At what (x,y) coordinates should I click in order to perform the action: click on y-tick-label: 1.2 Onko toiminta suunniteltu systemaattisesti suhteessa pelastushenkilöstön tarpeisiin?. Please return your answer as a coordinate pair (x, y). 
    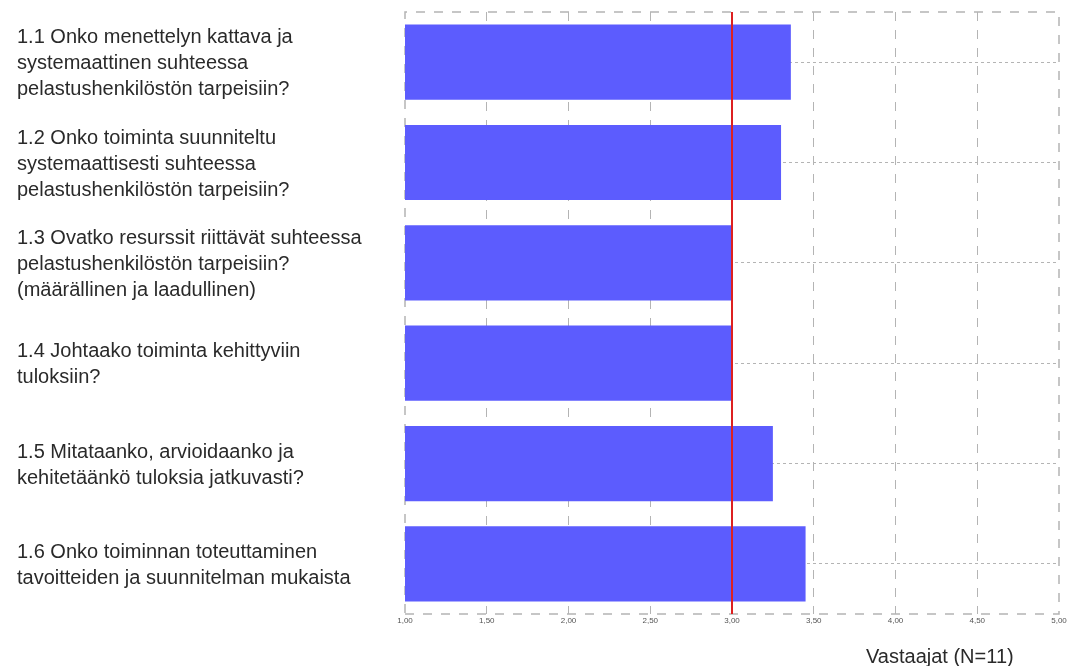
    Looking at the image, I should click on (153, 163).